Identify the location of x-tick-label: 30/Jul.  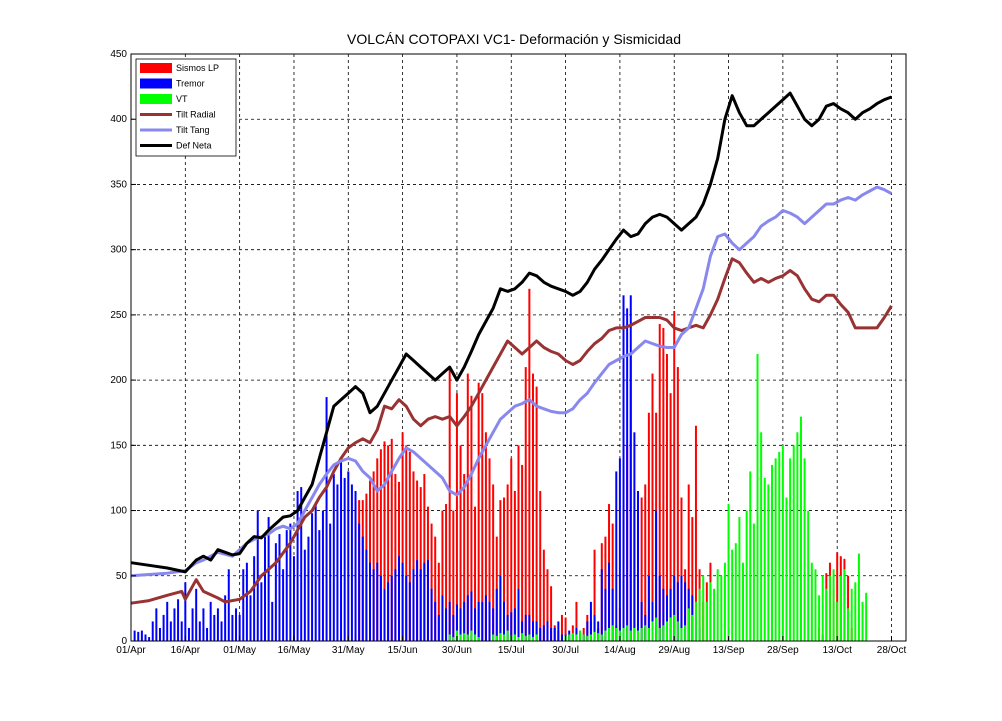
(565, 650).